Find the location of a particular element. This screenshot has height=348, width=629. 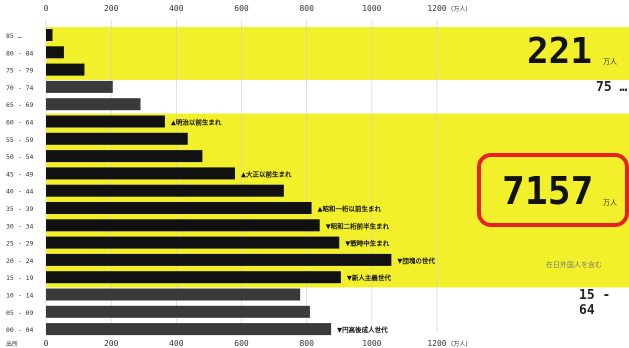

bottom-tick-label-6: 1200 is located at coordinates (436, 343).